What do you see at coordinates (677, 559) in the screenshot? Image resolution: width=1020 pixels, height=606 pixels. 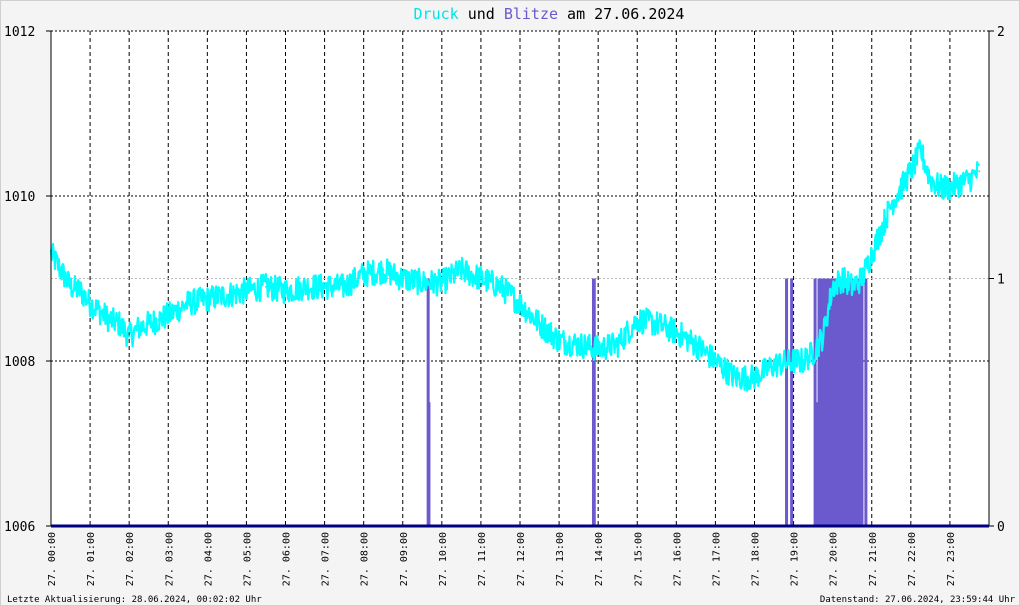 I see `x-tick-label: 27. 16:00` at bounding box center [677, 559].